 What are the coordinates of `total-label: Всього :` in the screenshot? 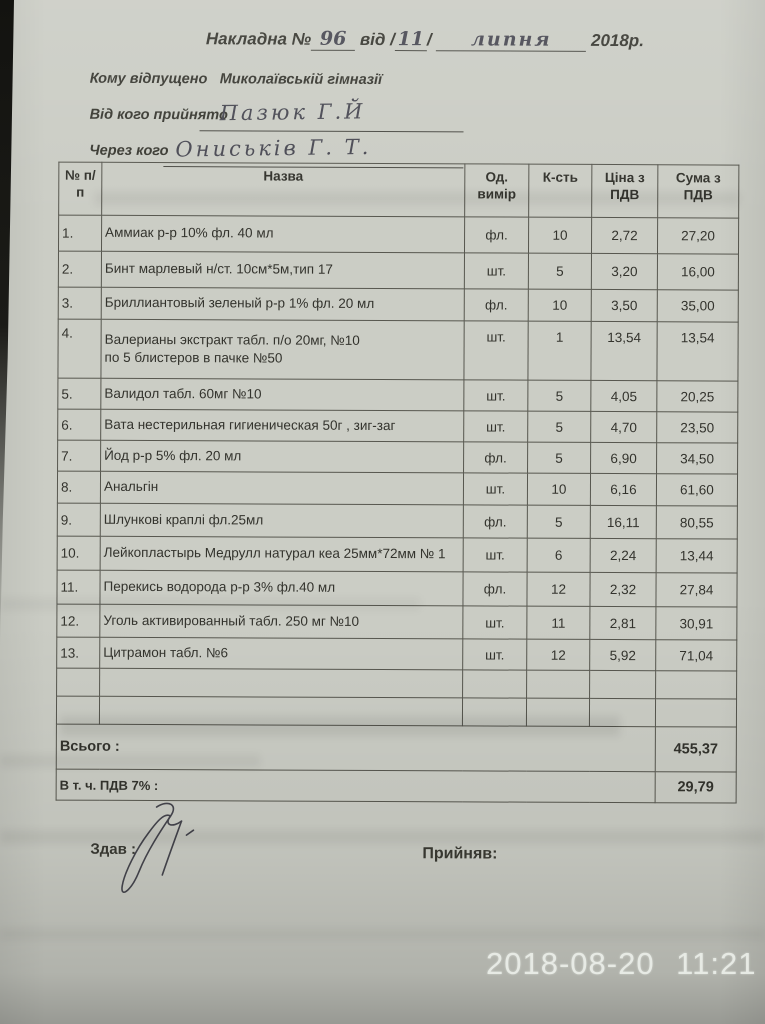 It's located at (356, 748).